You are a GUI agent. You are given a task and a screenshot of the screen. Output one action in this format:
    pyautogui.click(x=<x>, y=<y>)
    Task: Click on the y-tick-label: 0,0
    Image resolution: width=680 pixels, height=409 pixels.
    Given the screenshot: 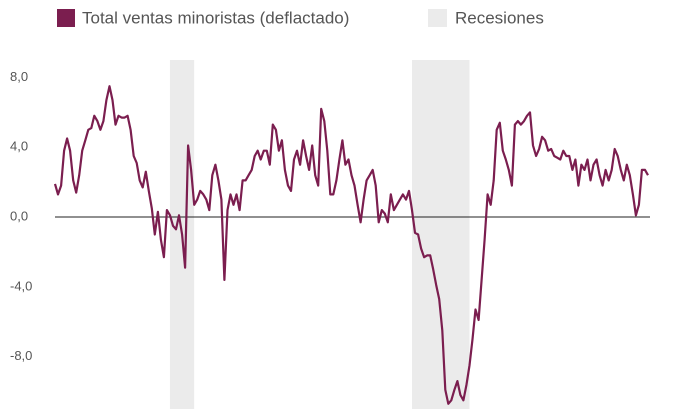 What is the action you would take?
    pyautogui.click(x=19, y=215)
    